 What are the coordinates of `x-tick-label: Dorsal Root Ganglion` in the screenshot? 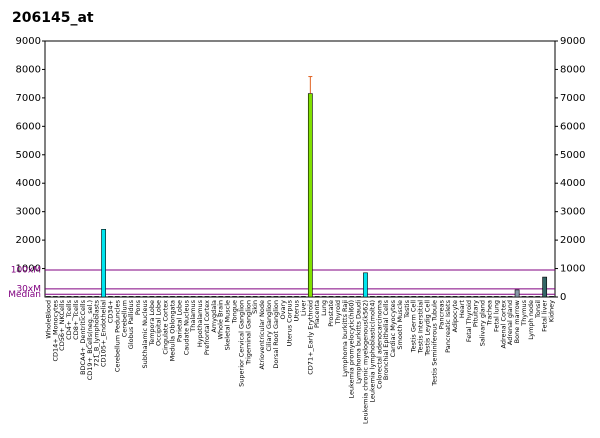 It's located at (276, 334).